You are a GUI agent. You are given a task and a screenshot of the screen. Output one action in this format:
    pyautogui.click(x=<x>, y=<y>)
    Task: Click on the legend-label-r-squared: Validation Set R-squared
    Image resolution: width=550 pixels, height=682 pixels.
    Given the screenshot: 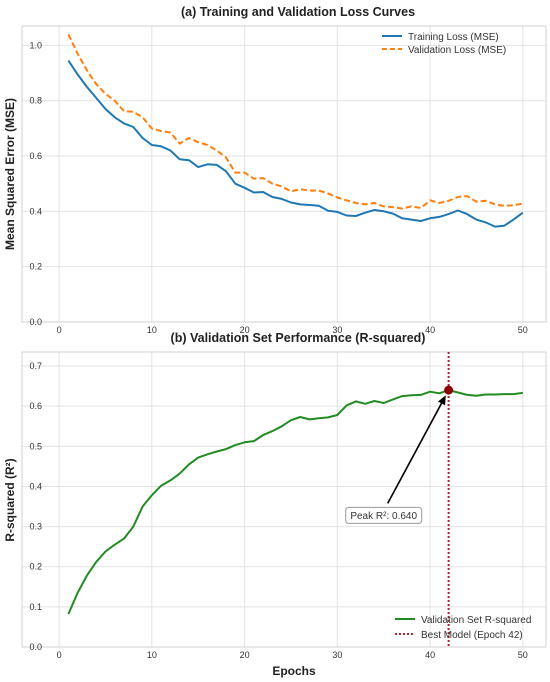 What is the action you would take?
    pyautogui.click(x=476, y=620)
    